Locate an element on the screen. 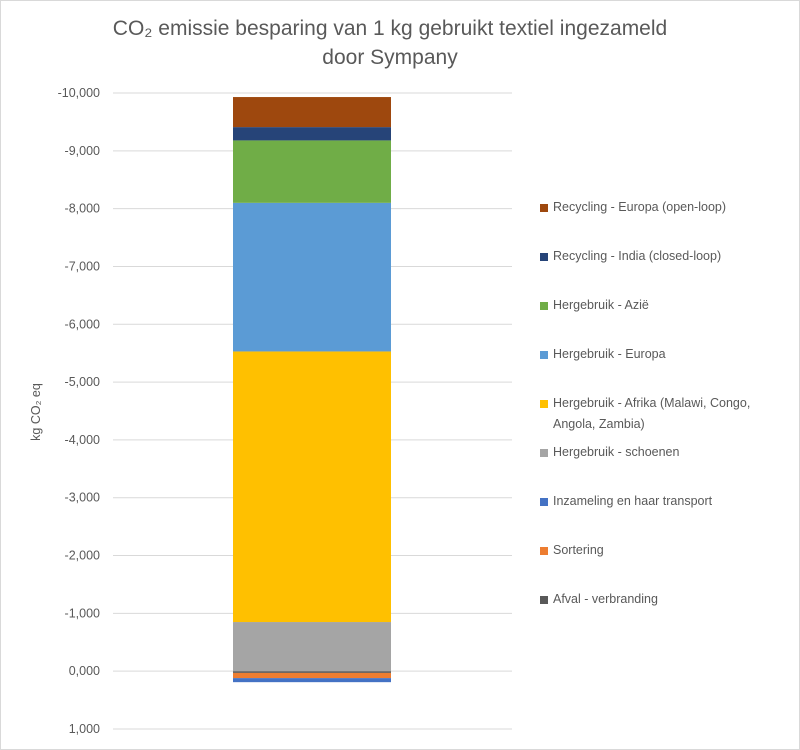  y-tick-label: -1,000 is located at coordinates (82, 613).